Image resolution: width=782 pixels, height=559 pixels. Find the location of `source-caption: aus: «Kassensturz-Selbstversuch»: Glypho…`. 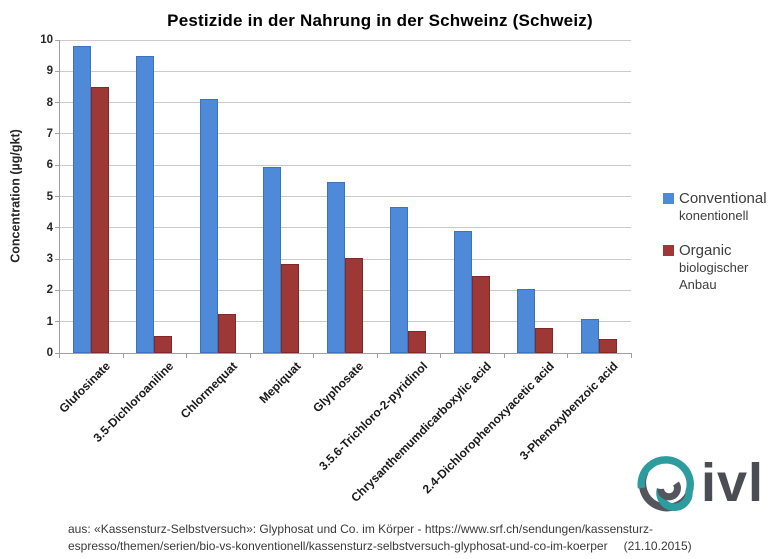

source-caption: aus: «Kassensturz-Selbstversuch»: Glypho… is located at coordinates (408, 537).